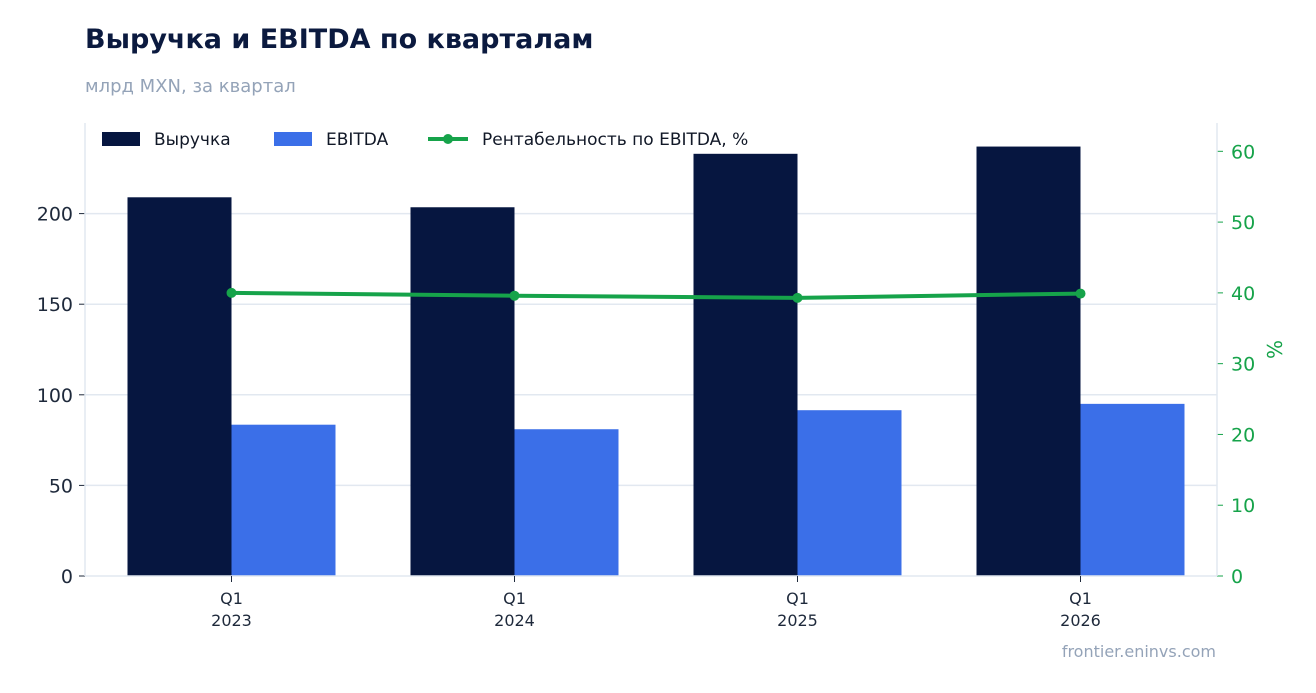 The height and width of the screenshot is (693, 1316). I want to click on left-tick-label: 50, so click(61, 486).